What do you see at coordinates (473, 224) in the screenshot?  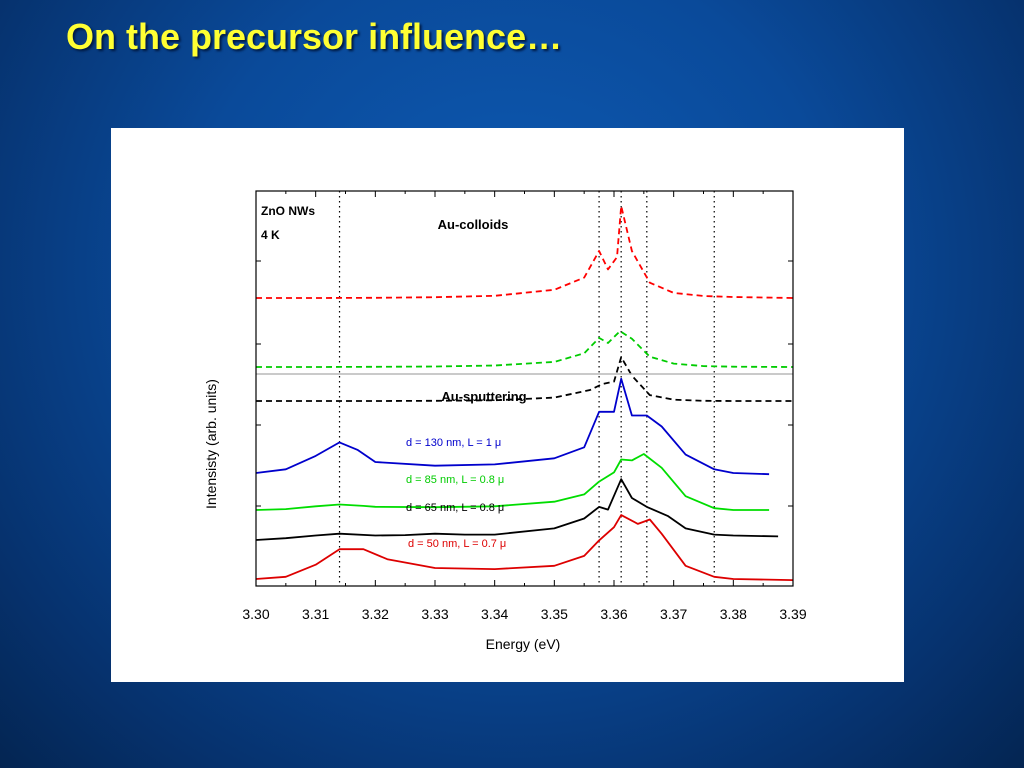 I see `panel-title-colloids: Au-colloids` at bounding box center [473, 224].